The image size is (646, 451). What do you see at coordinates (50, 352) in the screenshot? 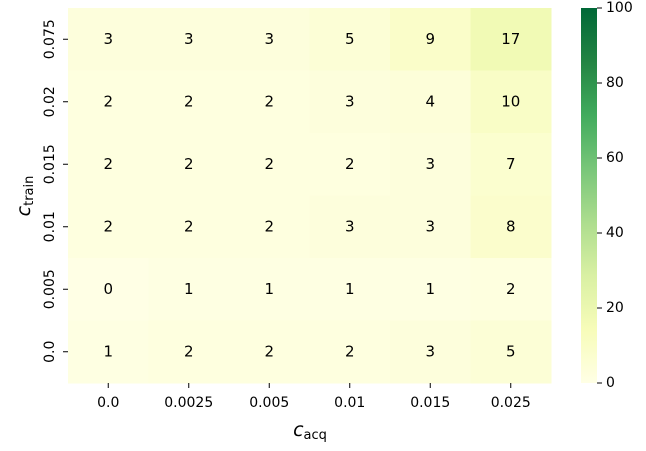
I see `y-tick-label: 0.0` at bounding box center [50, 352].